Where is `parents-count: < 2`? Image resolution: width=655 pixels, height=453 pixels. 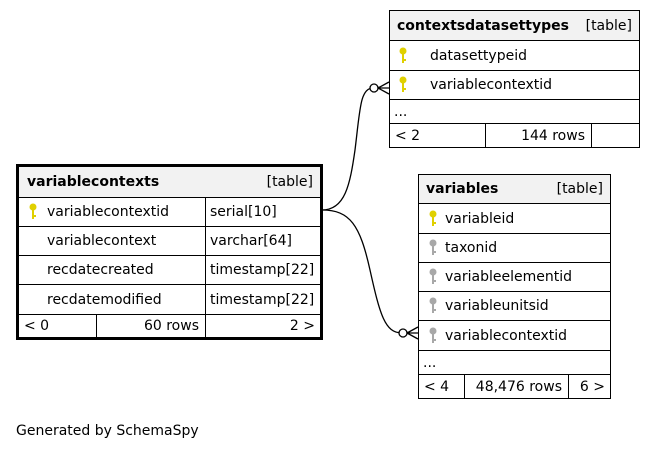
parents-count: < 2 is located at coordinates (408, 135).